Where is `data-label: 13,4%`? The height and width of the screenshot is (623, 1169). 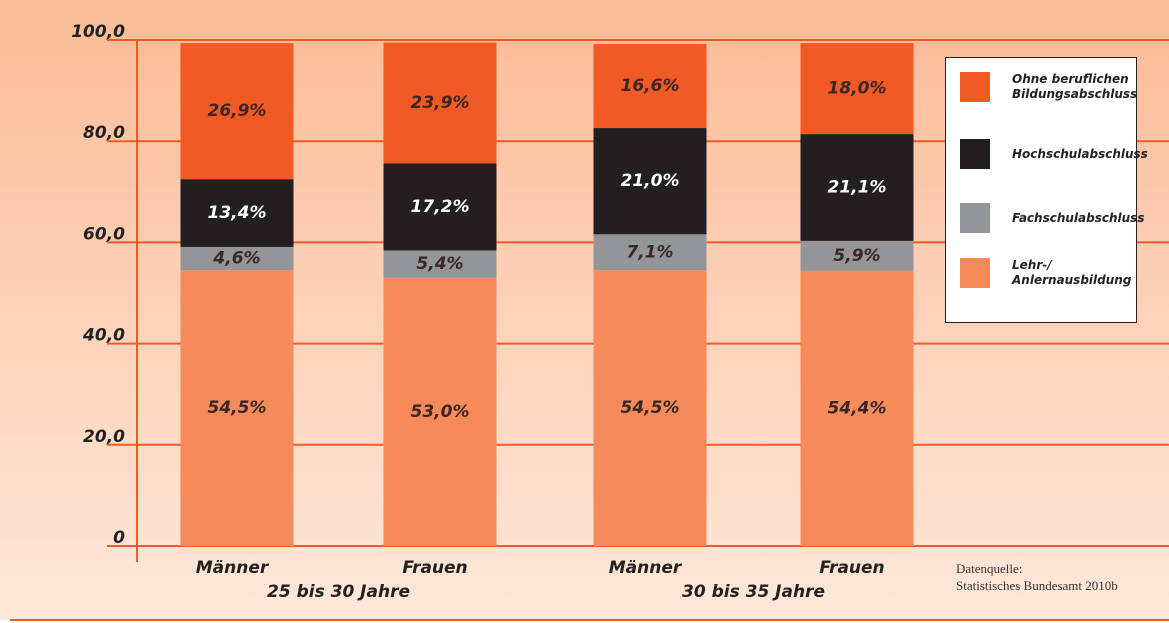 data-label: 13,4% is located at coordinates (237, 213).